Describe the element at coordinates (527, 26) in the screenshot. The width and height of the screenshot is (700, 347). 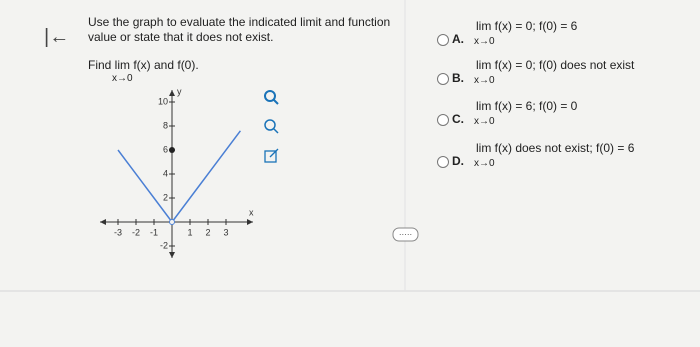
I see `option-text: lim f(x) = 0; f(0) = 6` at that location.